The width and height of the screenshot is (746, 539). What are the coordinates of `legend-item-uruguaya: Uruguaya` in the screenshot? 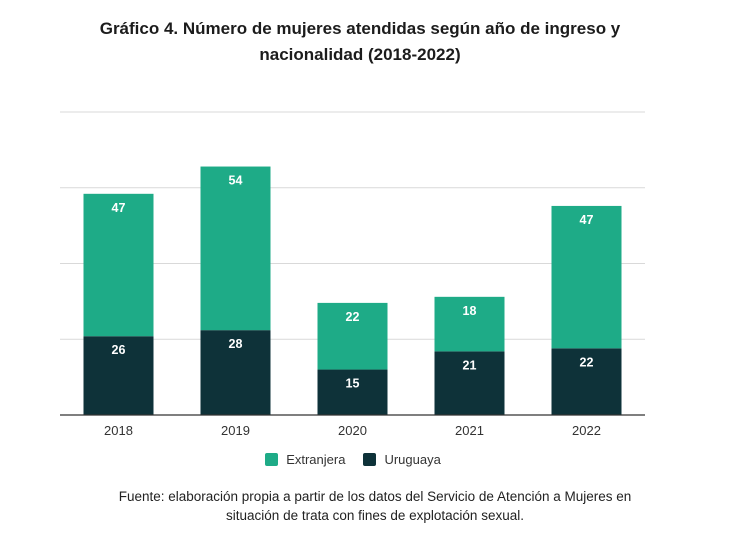 It's located at (402, 459).